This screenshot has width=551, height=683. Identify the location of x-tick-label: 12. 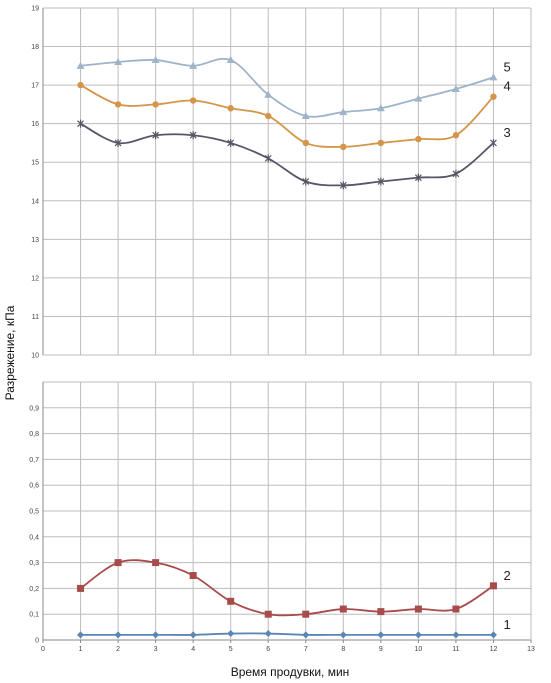
(494, 649).